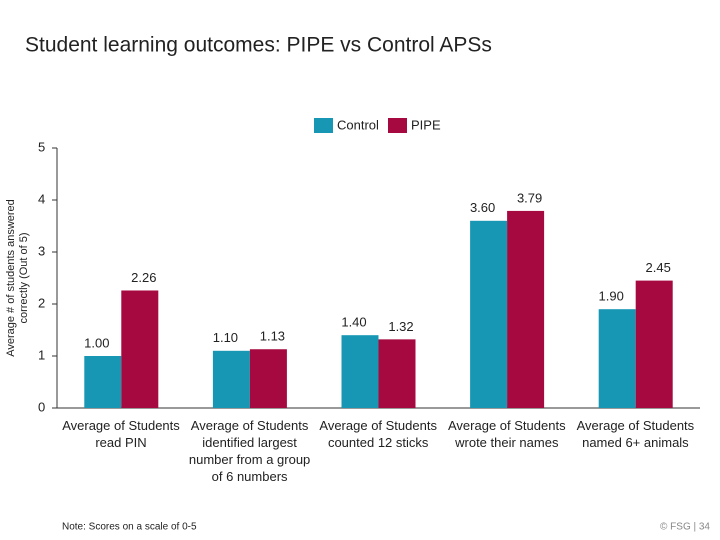  Describe the element at coordinates (378, 434) in the screenshot. I see `x-tick-label: Average of Students counted 12 sticks` at that location.